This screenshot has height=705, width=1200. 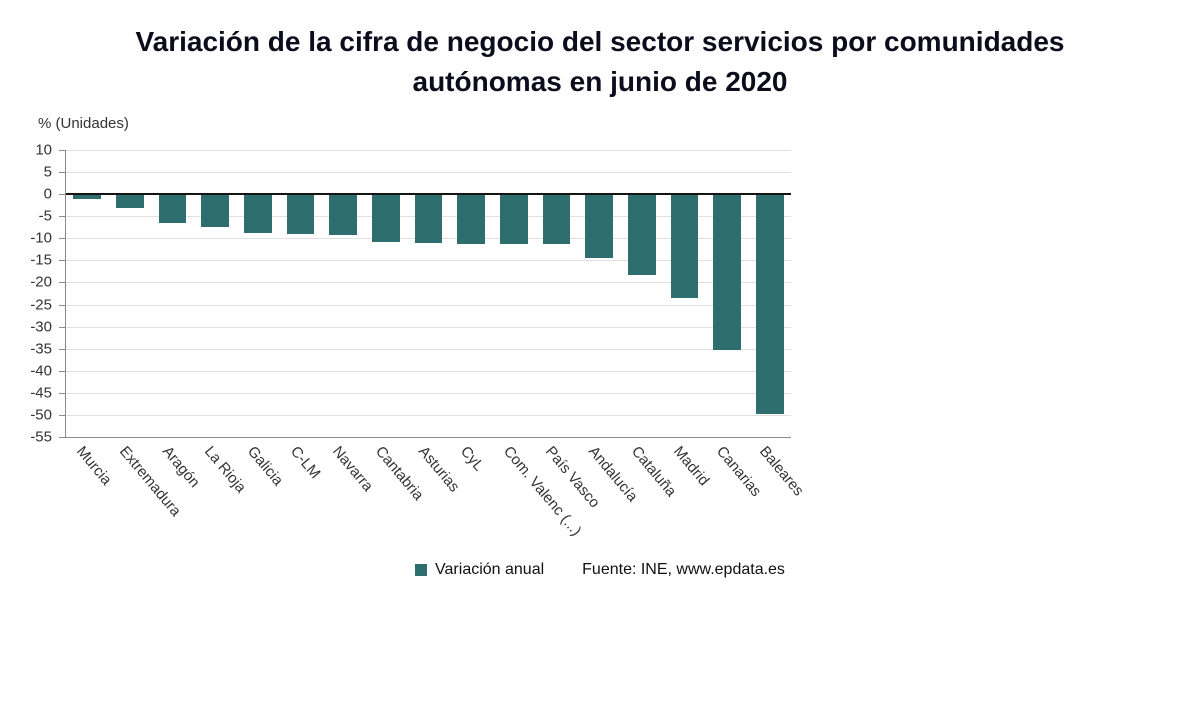 I want to click on x-tick-label: Galicia, so click(x=265, y=466).